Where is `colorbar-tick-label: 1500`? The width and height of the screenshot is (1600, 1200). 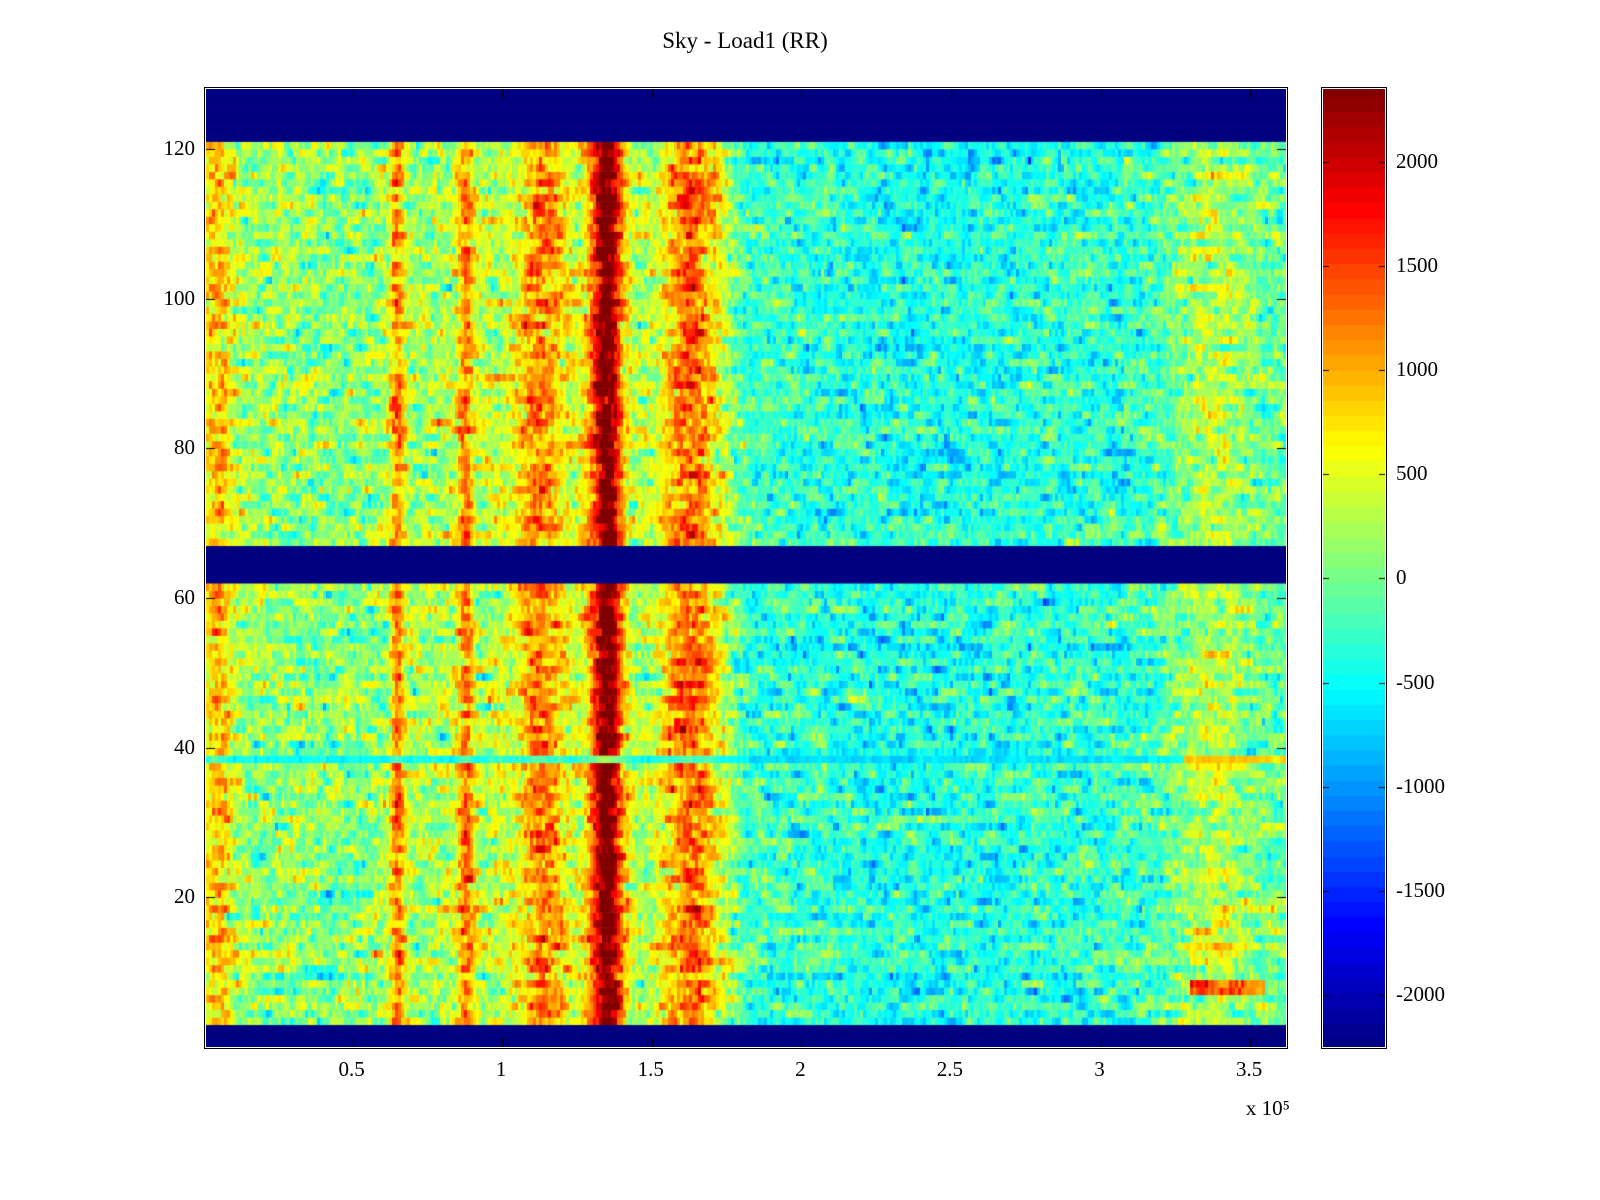
colorbar-tick-label: 1500 is located at coordinates (1417, 265).